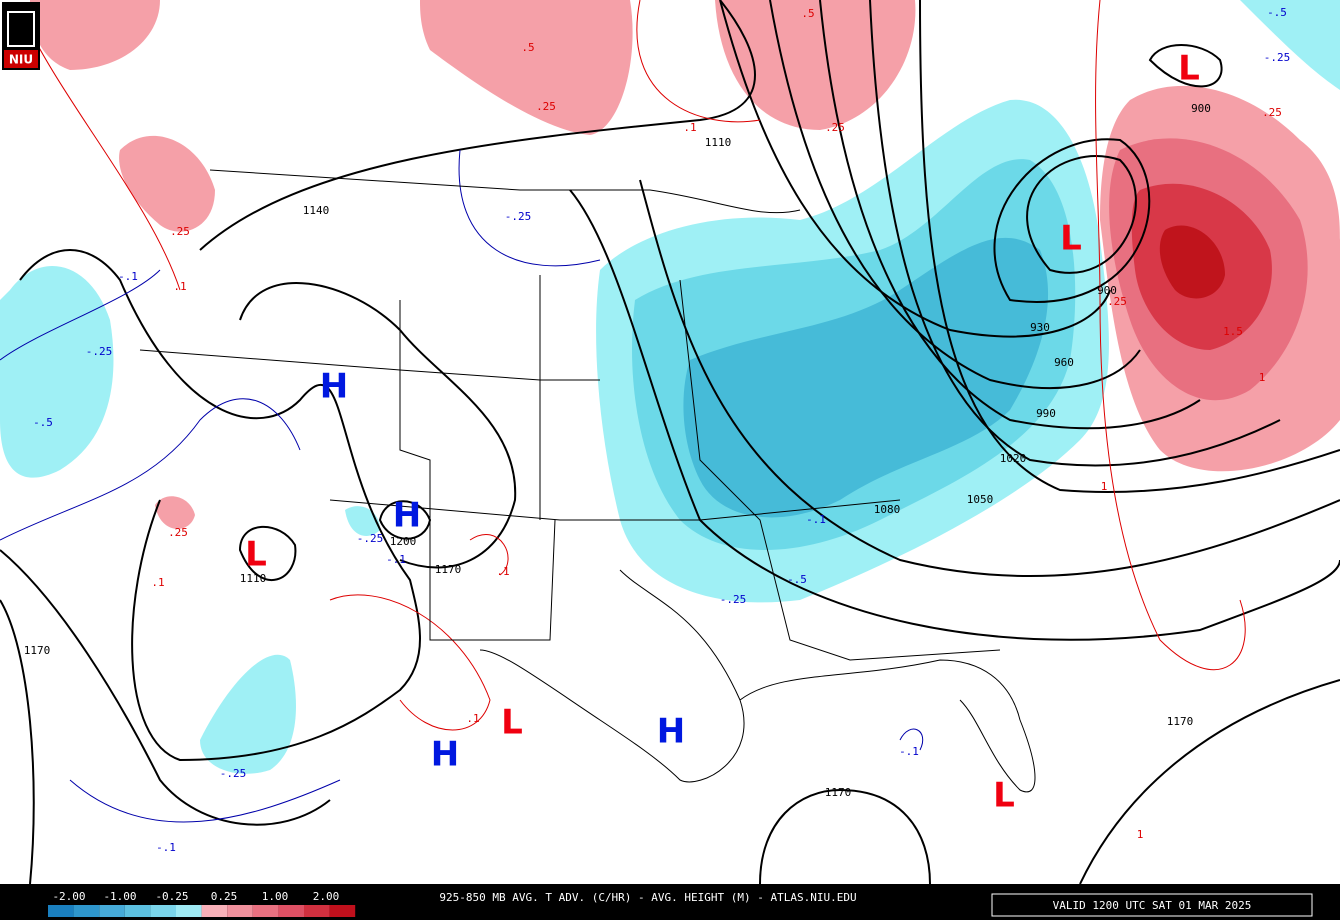 This screenshot has width=1340, height=920. Describe the element at coordinates (171, 896) in the screenshot. I see `colorbar-label: -0.25` at that location.